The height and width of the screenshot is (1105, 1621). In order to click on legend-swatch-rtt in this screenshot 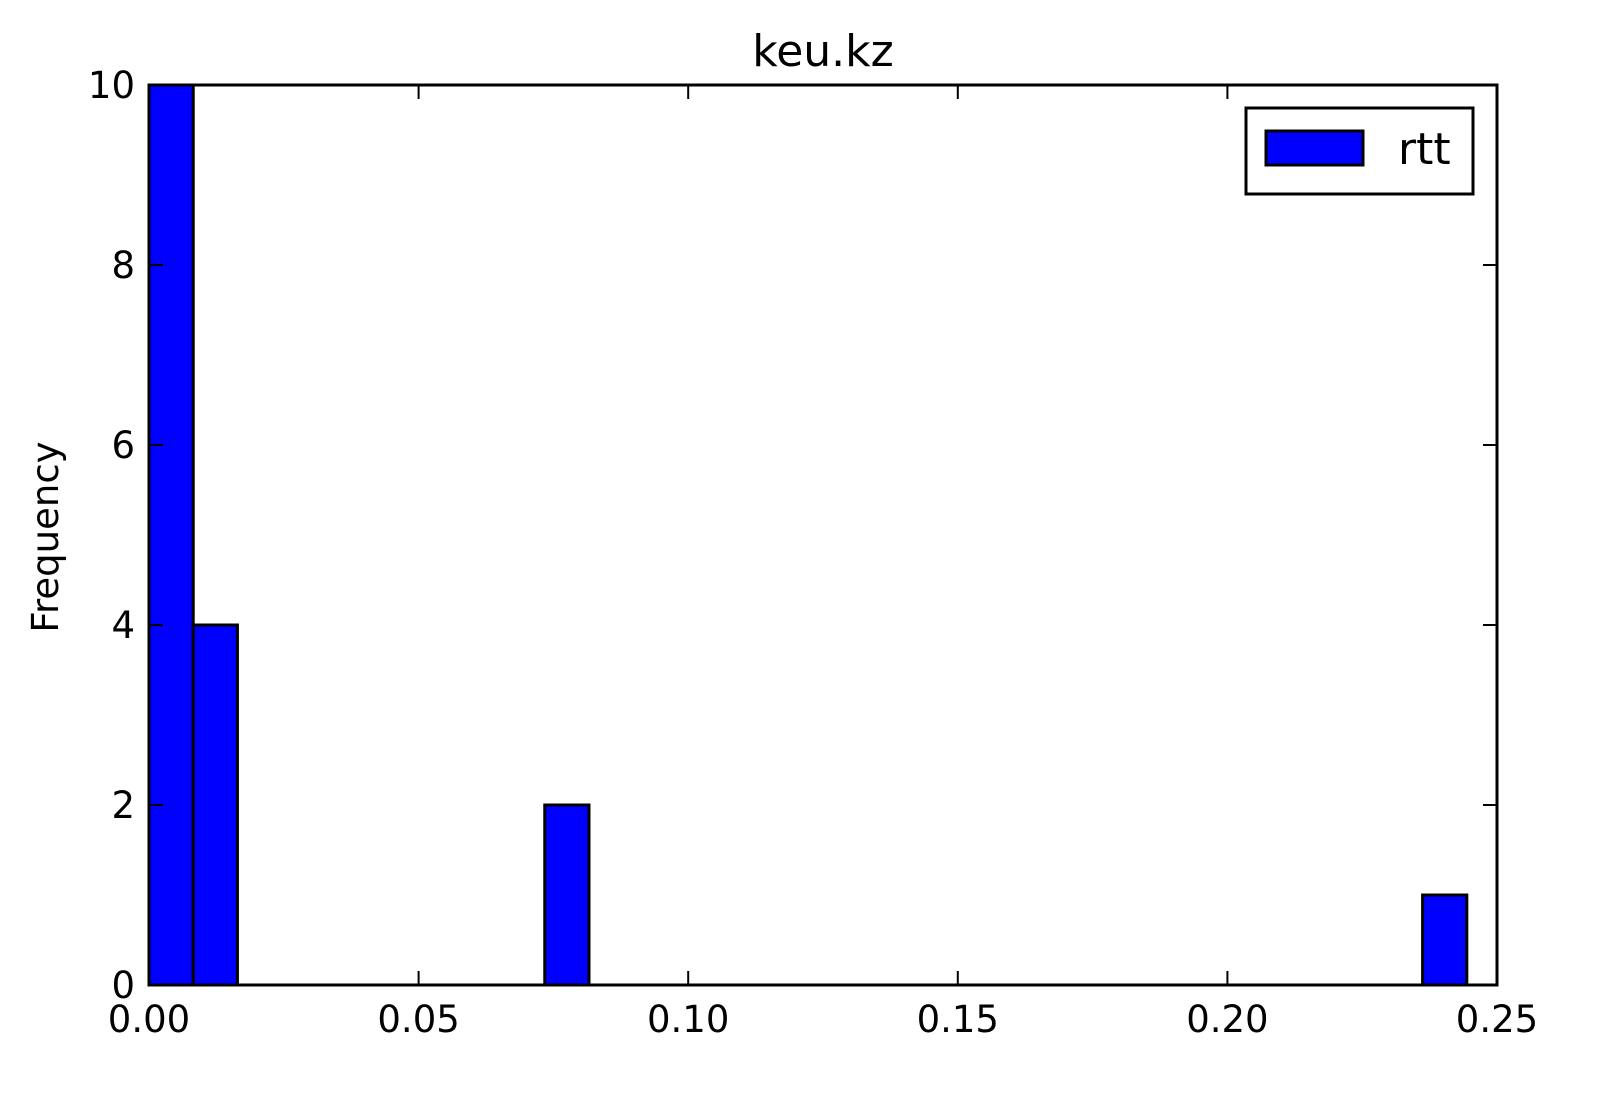, I will do `click(1314, 148)`.